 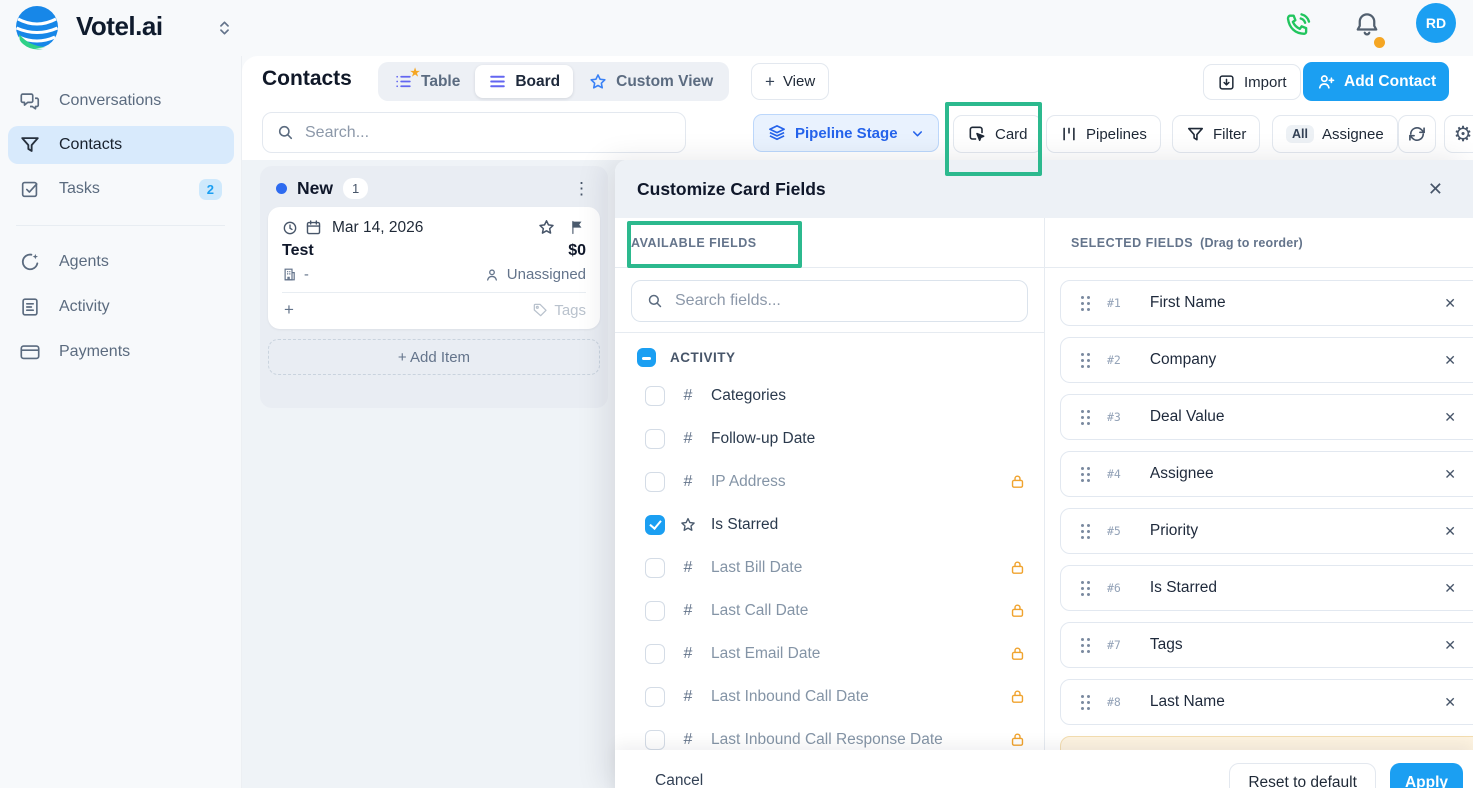 I want to click on assignee-filter-button: All Assignee, so click(x=1335, y=134).